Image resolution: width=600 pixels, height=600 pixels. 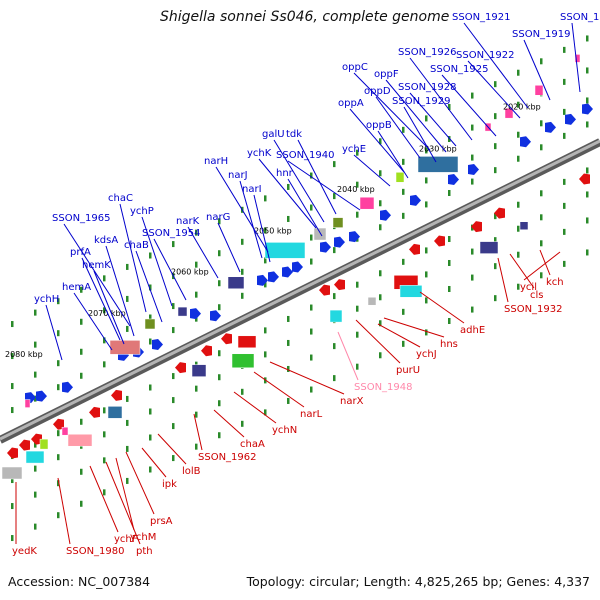 I want to click on gene-label: SSON_1917, so click(x=580, y=17).